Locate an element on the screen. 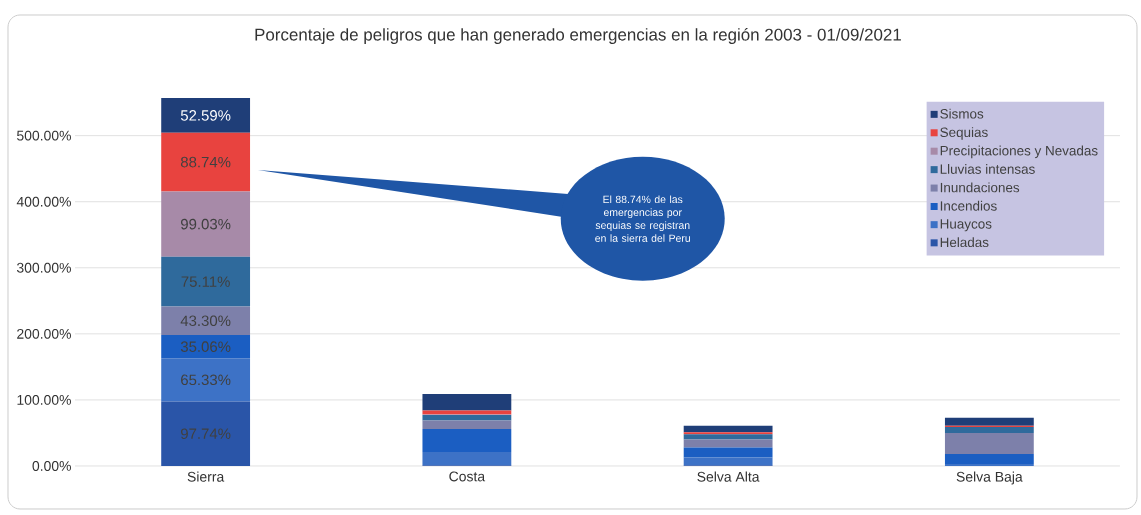 This screenshot has height=515, width=1141. legend-label: Incendios is located at coordinates (968, 205).